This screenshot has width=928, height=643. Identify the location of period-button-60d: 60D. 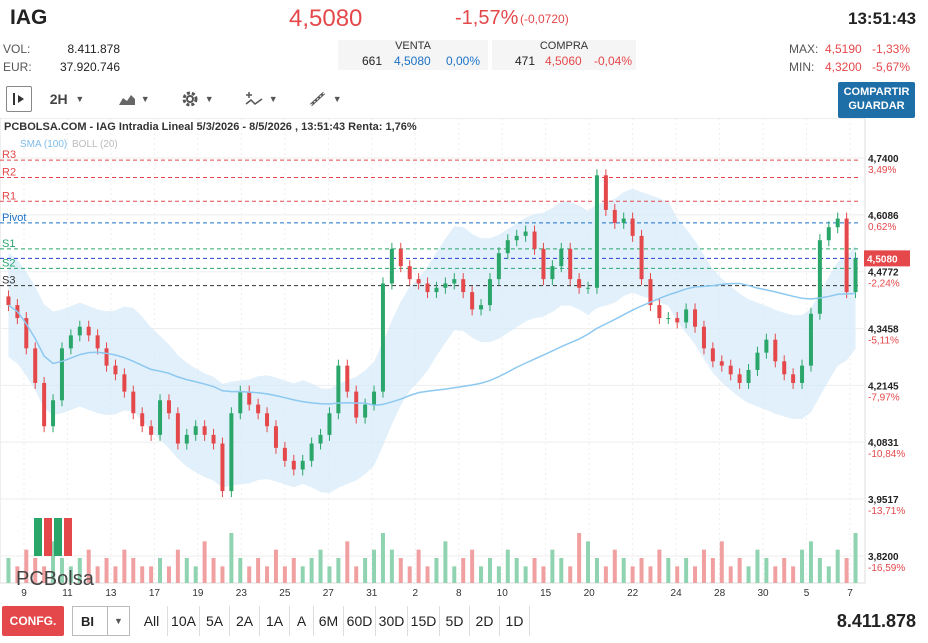
(360, 621).